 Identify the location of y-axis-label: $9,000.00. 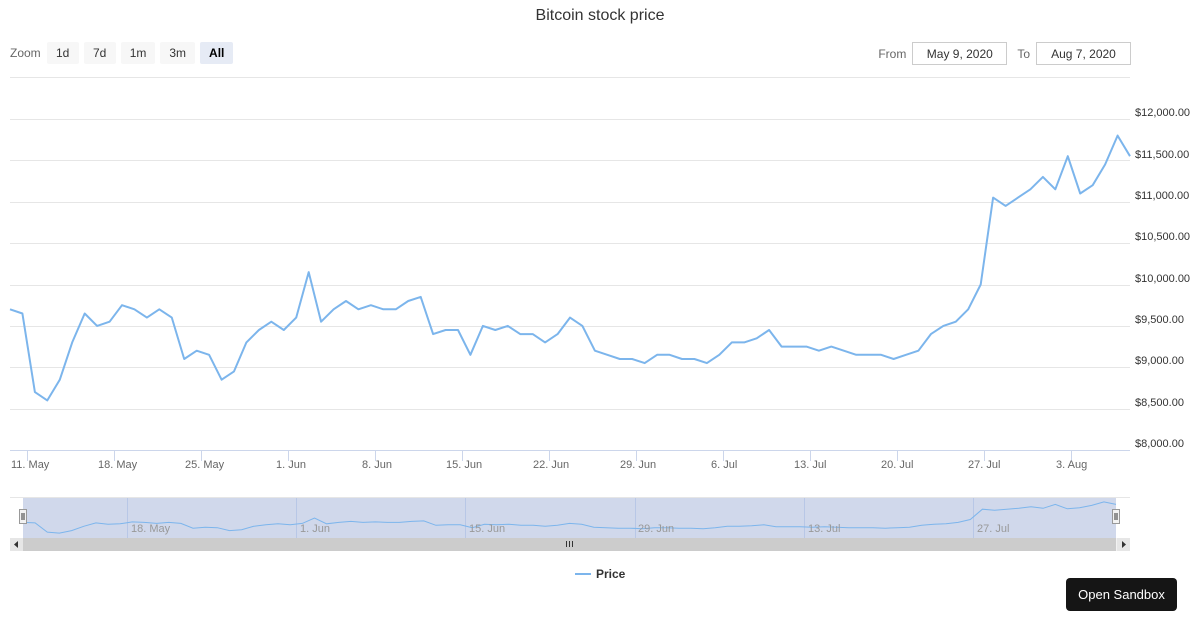
(1159, 361).